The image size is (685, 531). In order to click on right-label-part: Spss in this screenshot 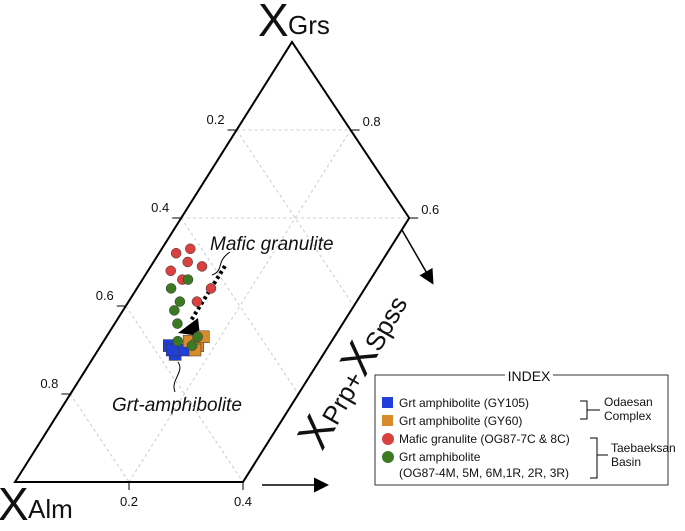, I will do `click(385, 323)`.